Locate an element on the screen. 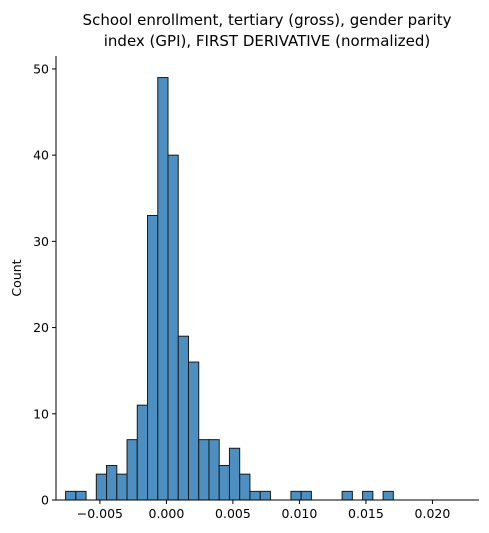 This screenshot has width=489, height=533. y-tick-label: 40 is located at coordinates (41, 155).